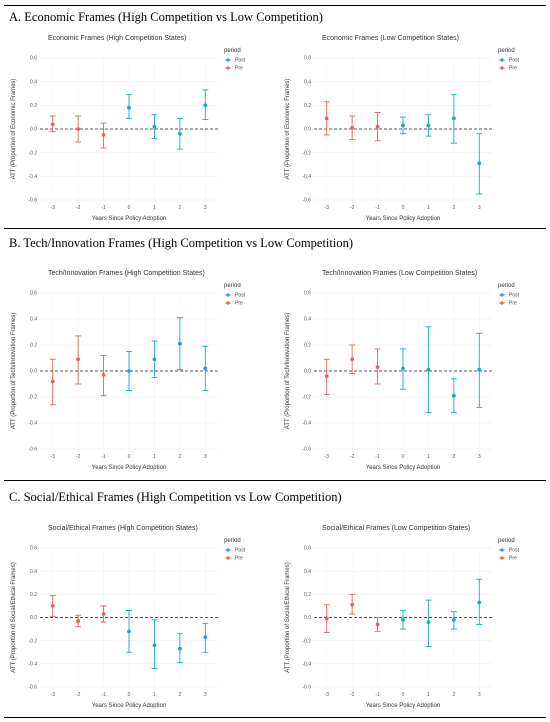 This screenshot has height=722, width=550. I want to click on chart-2-0-x-tick-label: 1, so click(154, 695).